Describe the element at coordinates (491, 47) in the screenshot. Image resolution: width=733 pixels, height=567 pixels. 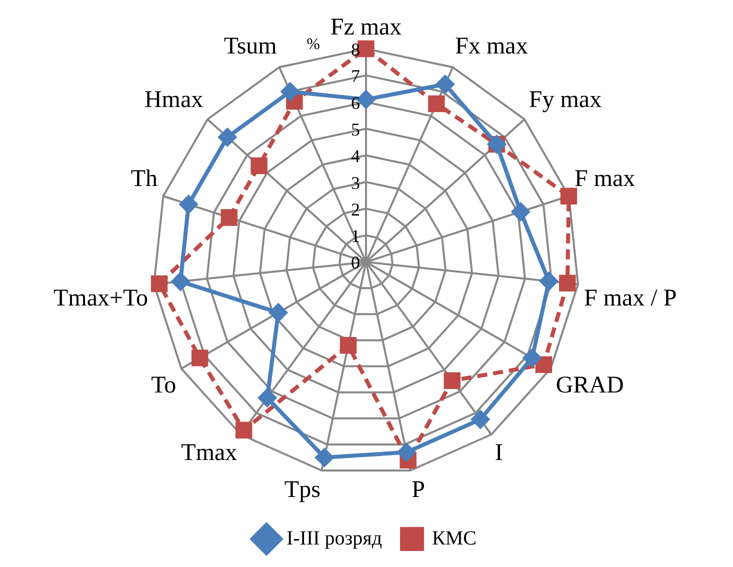
I see `spoke-label: Fx max` at that location.